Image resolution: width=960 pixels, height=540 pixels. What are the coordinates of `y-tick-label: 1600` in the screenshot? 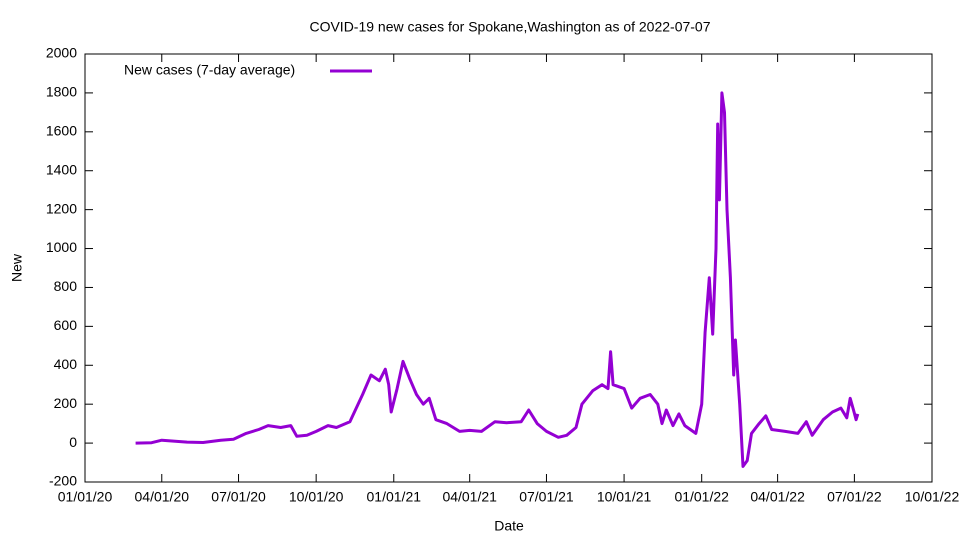 It's located at (61, 131).